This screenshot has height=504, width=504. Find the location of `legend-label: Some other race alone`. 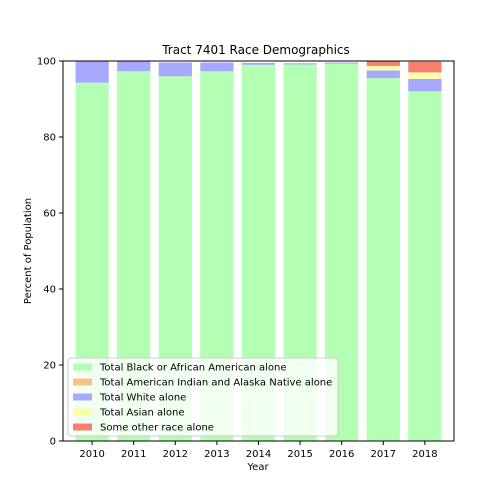

legend-label: Some other race alone is located at coordinates (157, 428).